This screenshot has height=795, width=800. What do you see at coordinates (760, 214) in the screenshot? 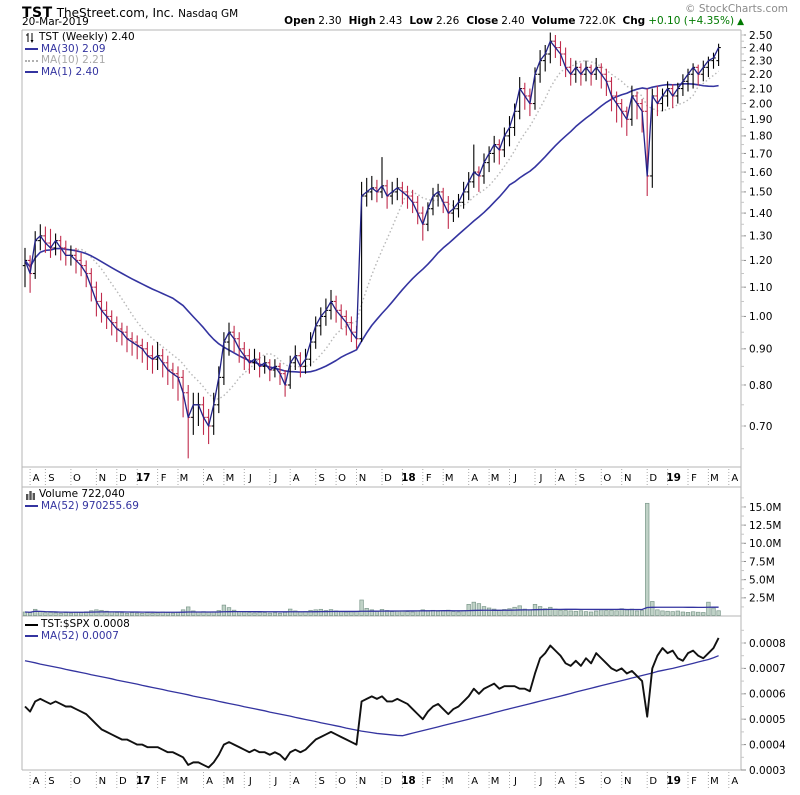
I see `price-axis-label: 1.40` at bounding box center [760, 214].